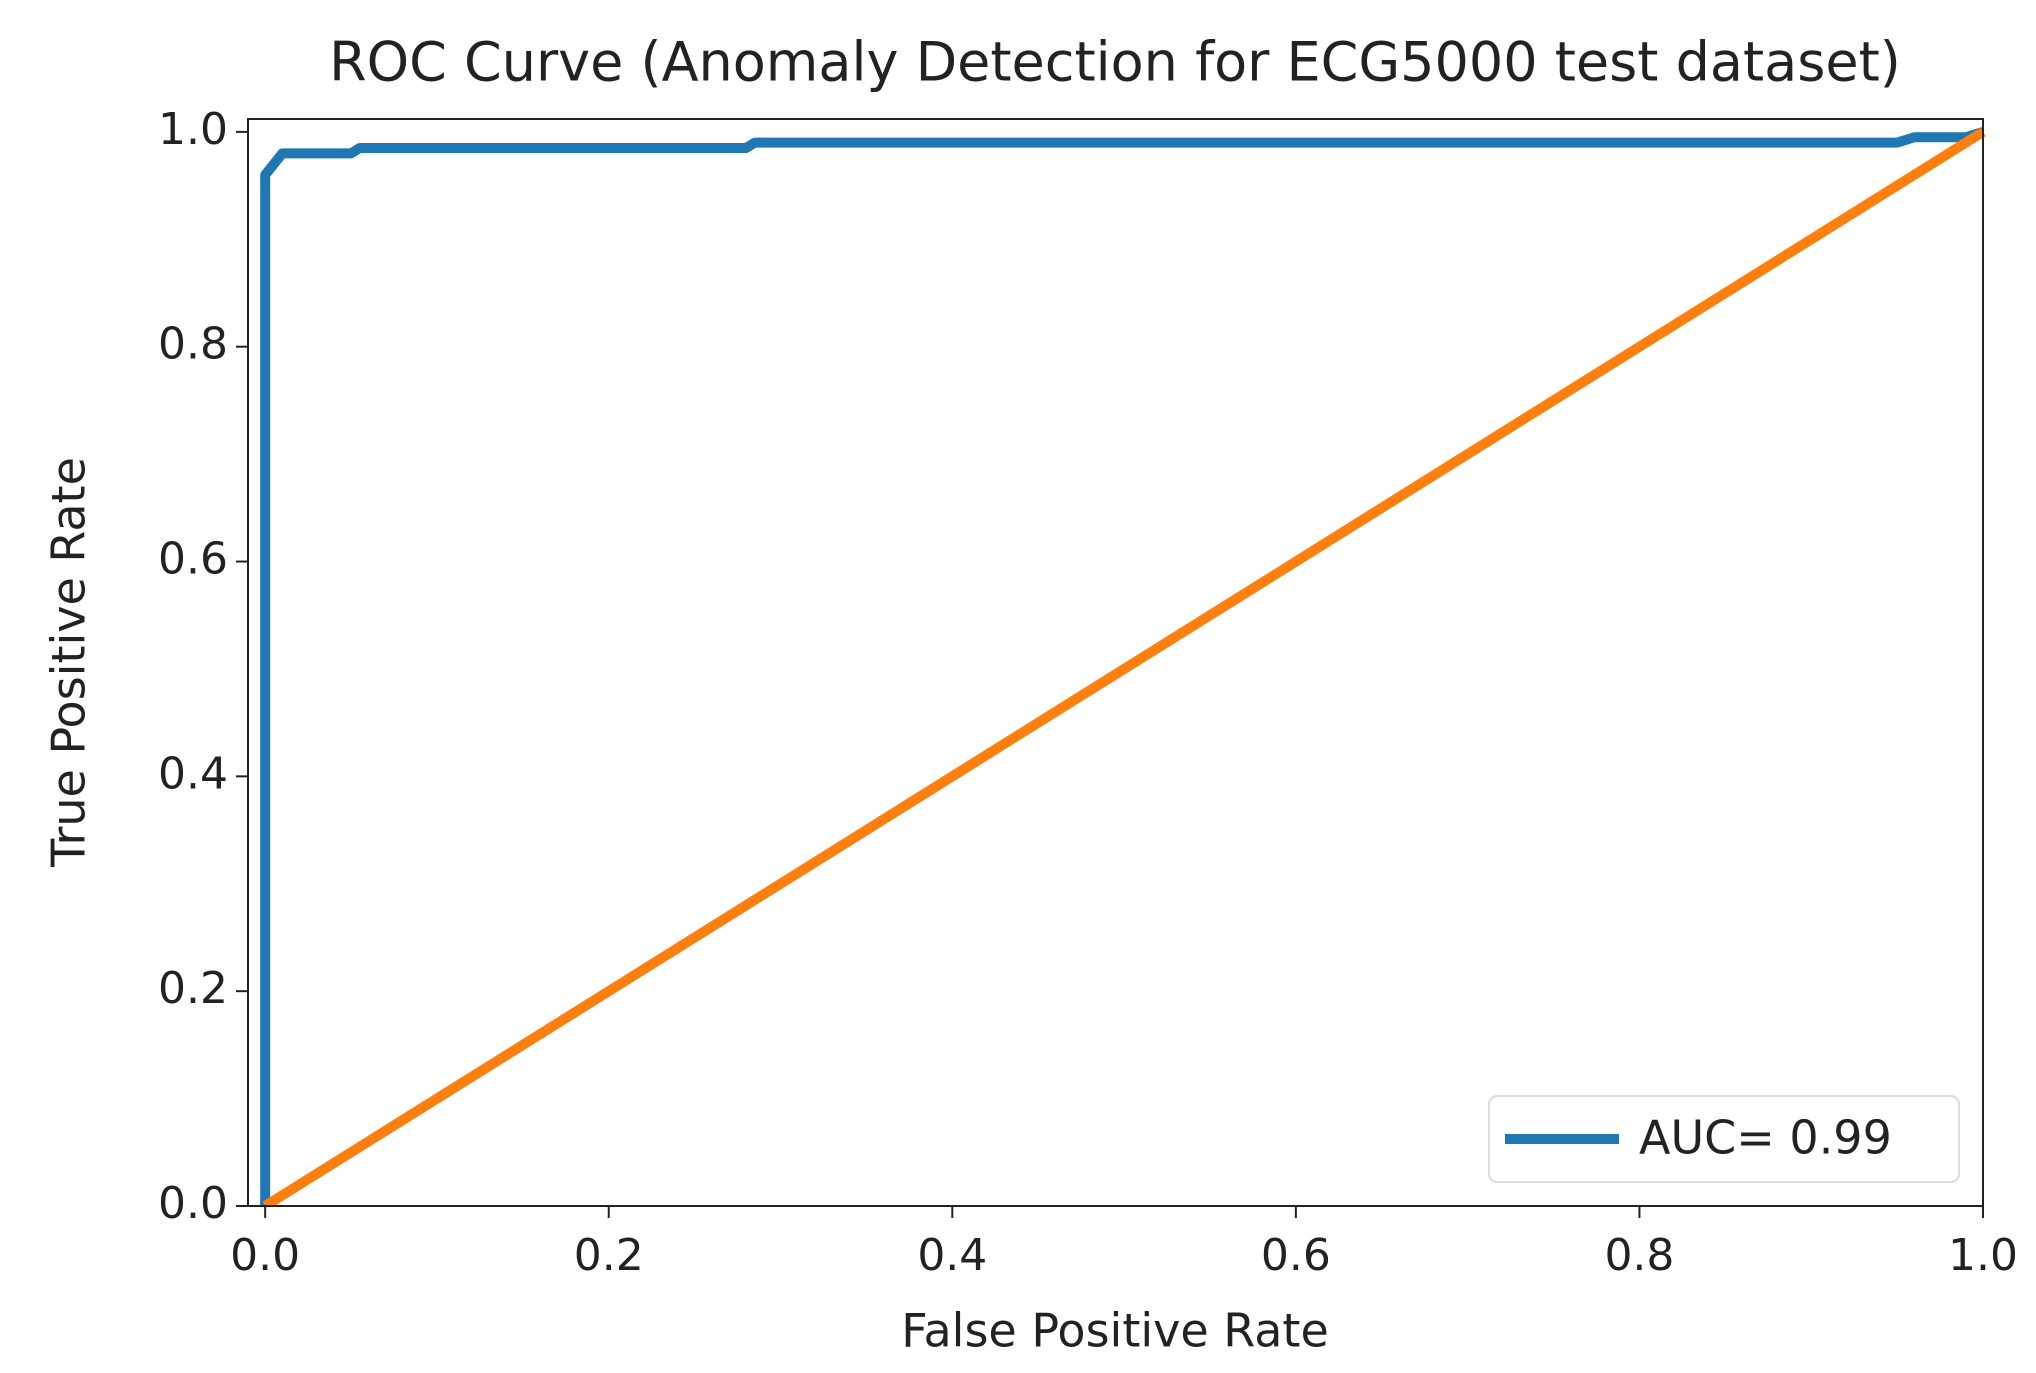 This screenshot has width=2036, height=1373. What do you see at coordinates (1115, 1331) in the screenshot?
I see `x-axis-label: False Positive Rate` at bounding box center [1115, 1331].